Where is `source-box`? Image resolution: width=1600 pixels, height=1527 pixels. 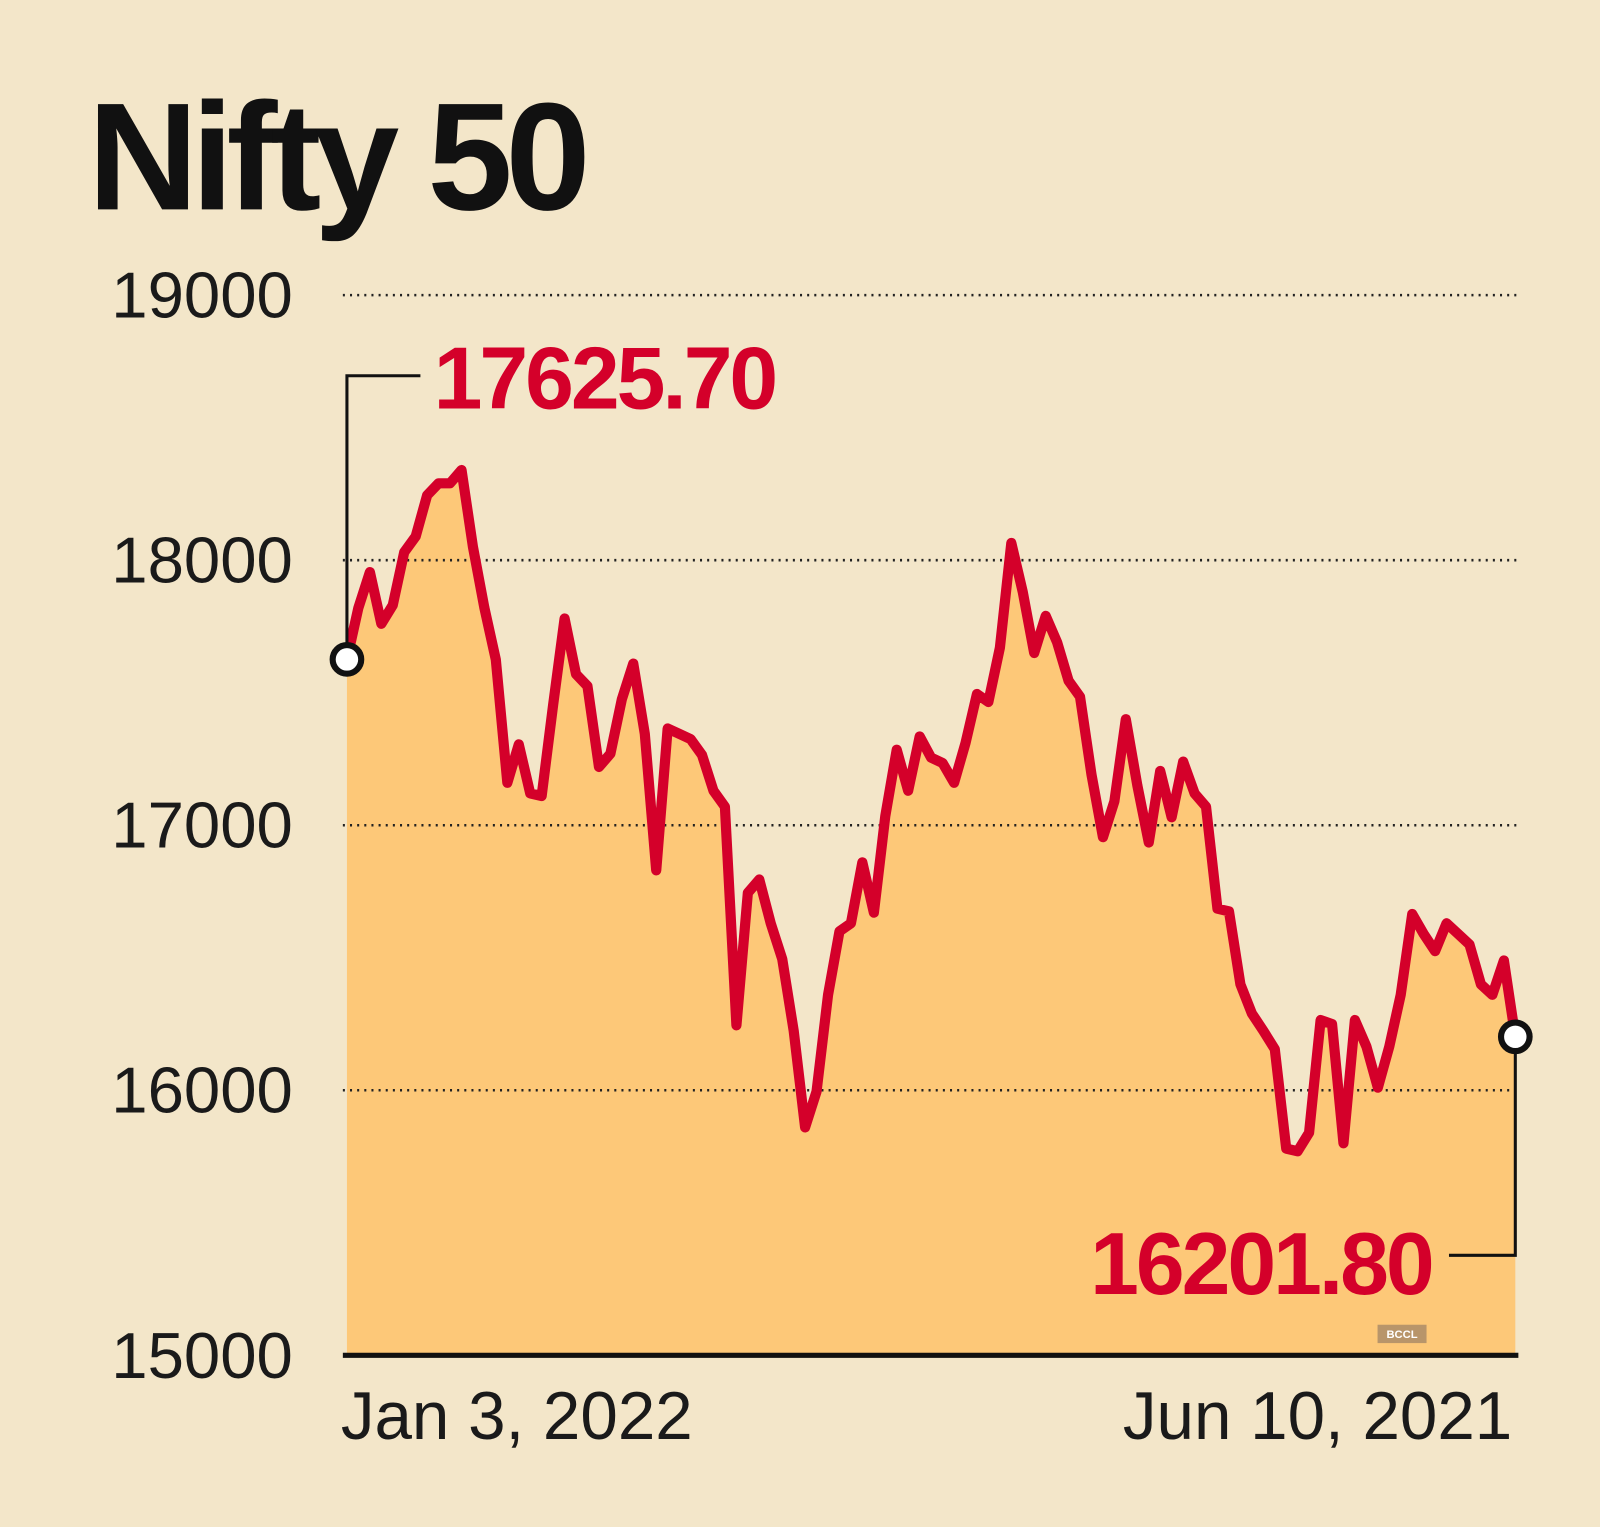
source-box is located at coordinates (1402, 1334).